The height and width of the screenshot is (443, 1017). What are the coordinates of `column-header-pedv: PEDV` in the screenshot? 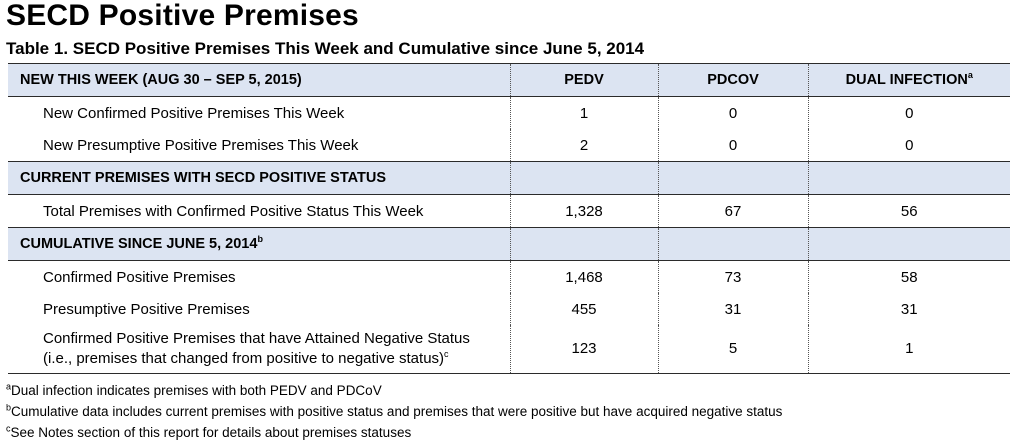 It's located at (583, 80).